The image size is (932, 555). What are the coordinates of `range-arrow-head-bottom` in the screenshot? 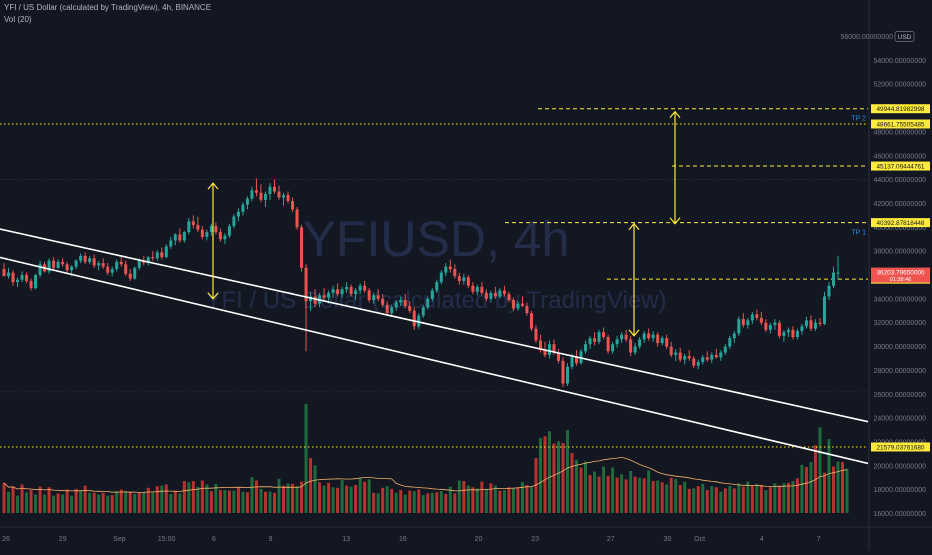 It's located at (675, 221).